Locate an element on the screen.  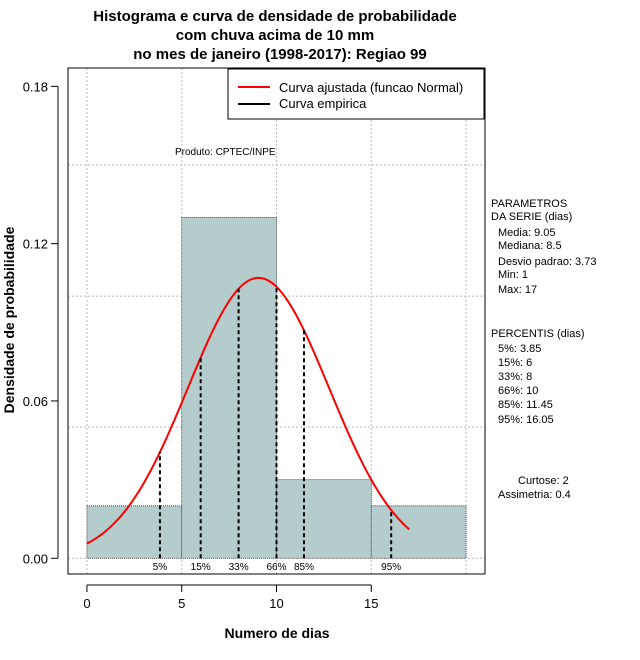
percentil-85: 85%: 11.45 is located at coordinates (525, 405).